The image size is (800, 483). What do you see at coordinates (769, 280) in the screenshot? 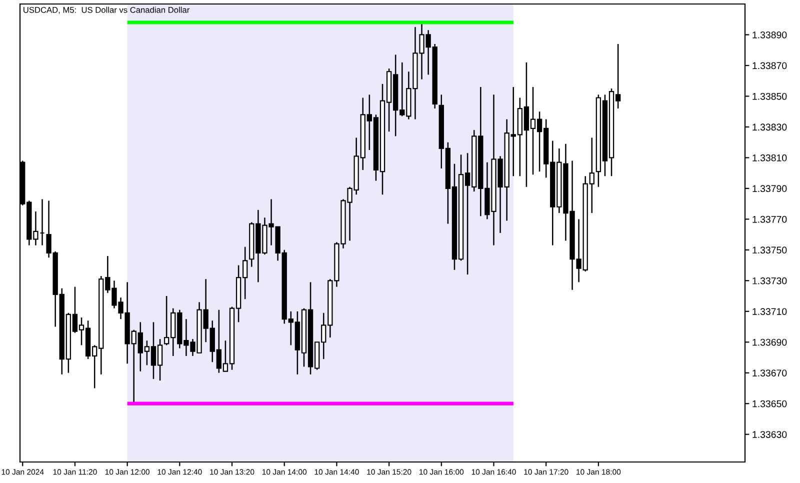
I see `y-tick-label: 1.33730` at bounding box center [769, 280].